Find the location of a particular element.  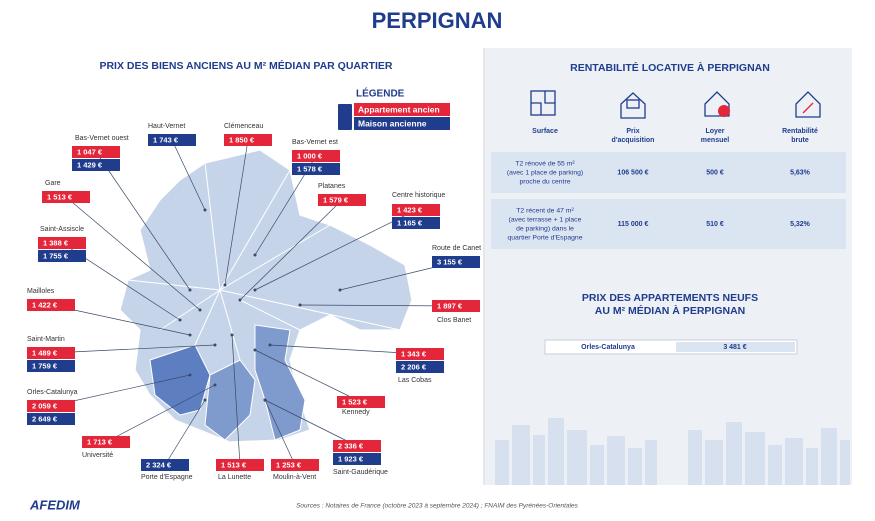

col-header: Loyer is located at coordinates (714, 131).